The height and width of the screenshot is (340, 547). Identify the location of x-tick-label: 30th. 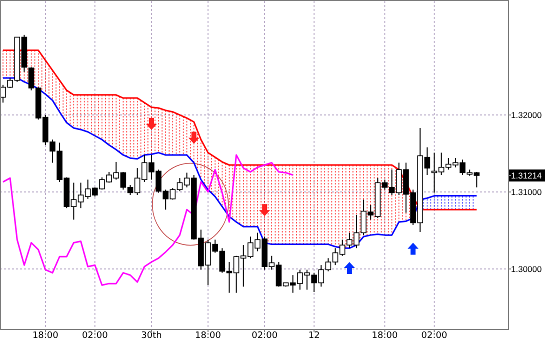
(151, 335).